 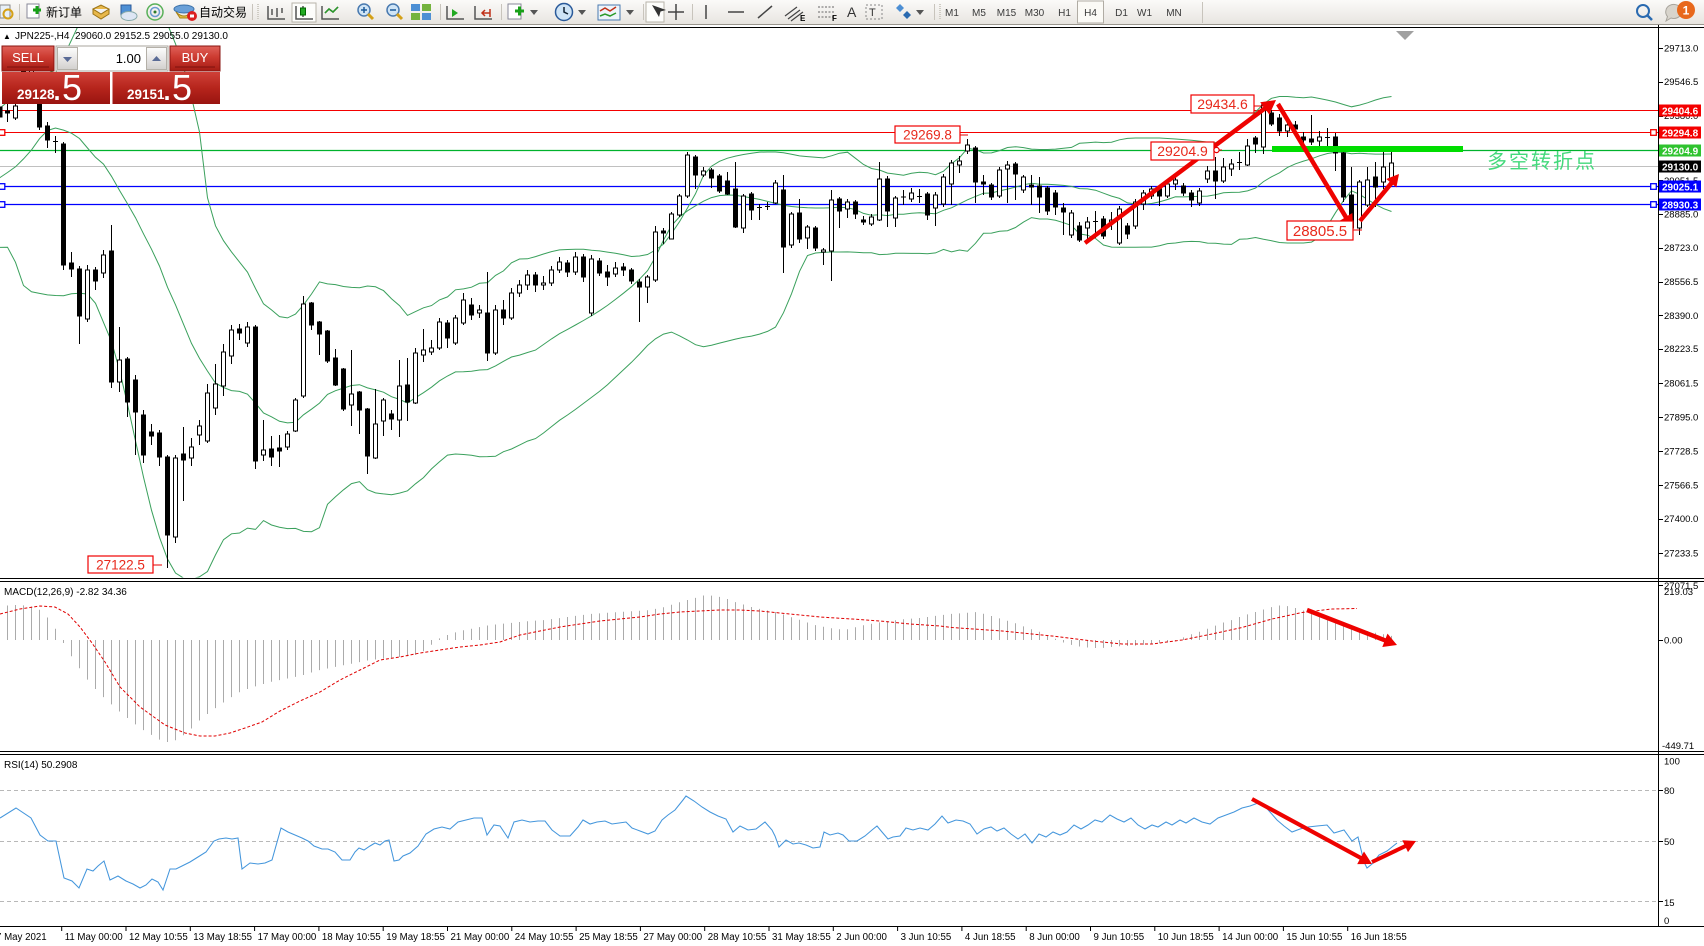 What do you see at coordinates (64, 12) in the screenshot?
I see `svg-text: 新订单` at bounding box center [64, 12].